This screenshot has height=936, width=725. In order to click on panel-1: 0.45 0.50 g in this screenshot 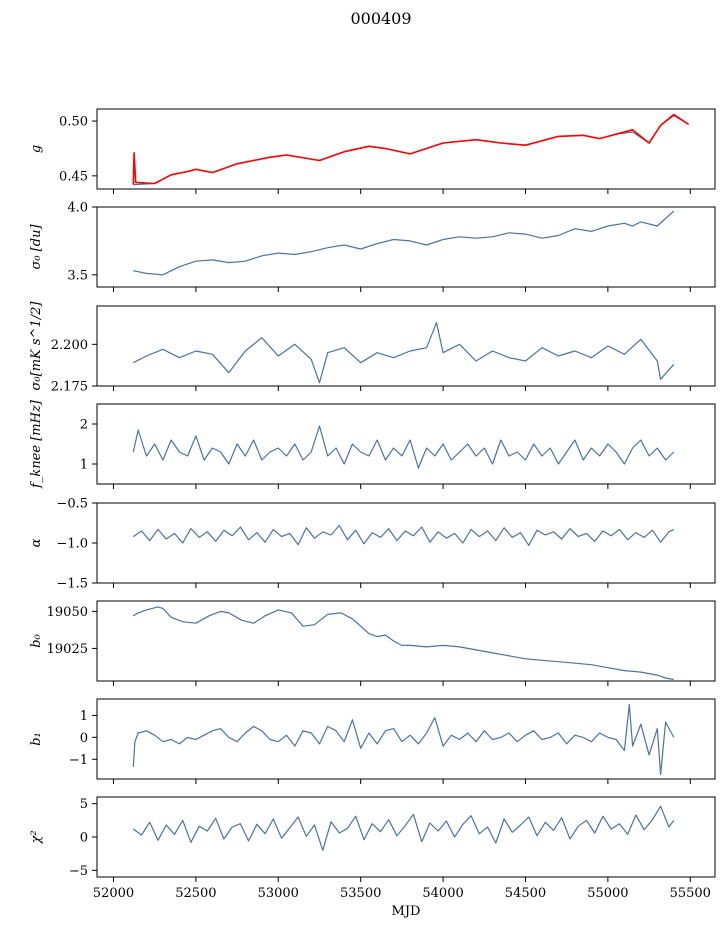, I will do `click(372, 151)`.